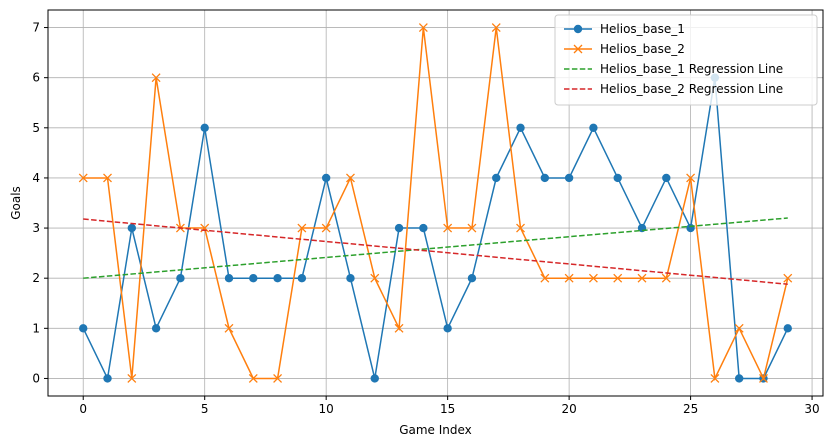 The image size is (833, 448). What do you see at coordinates (447, 409) in the screenshot?
I see `x-tick-label: 15` at bounding box center [447, 409].